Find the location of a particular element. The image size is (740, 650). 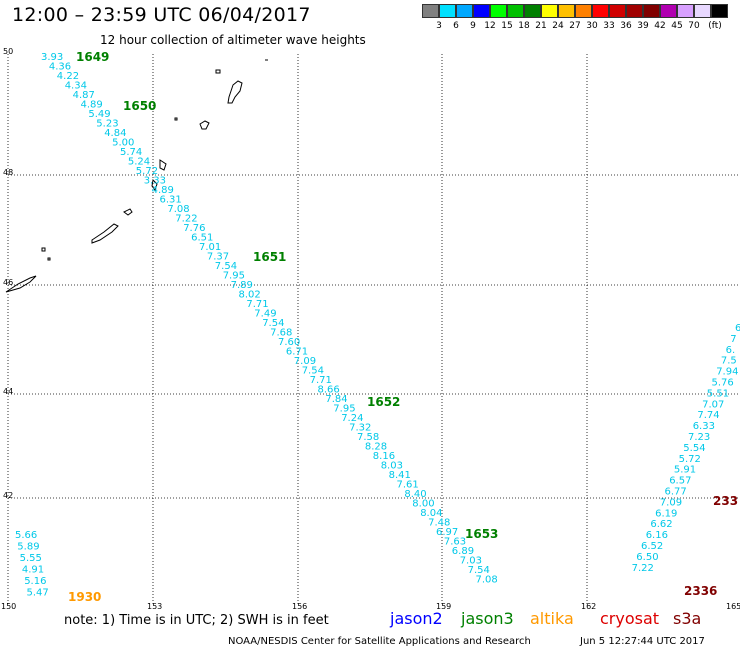

swh-value: 3.33 is located at coordinates (155, 181).